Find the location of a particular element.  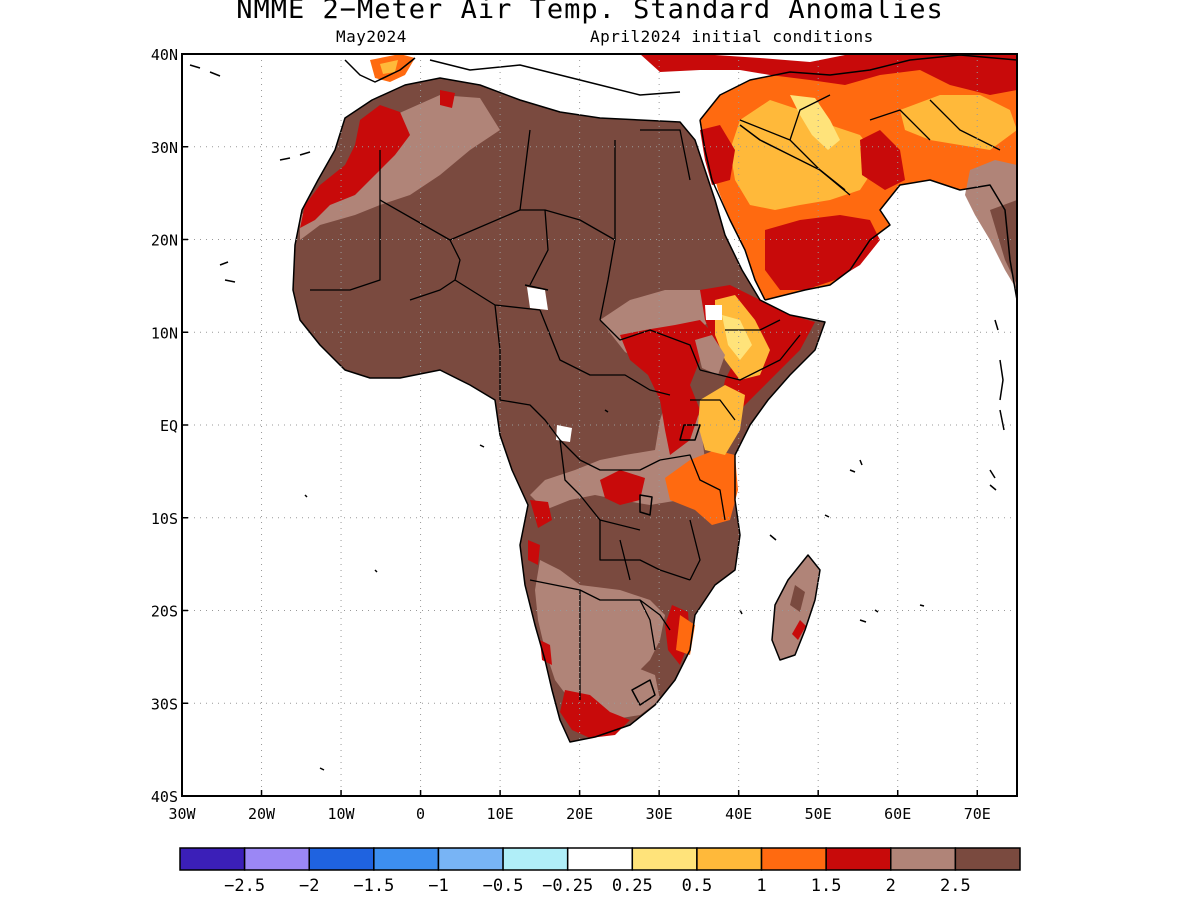

colorbar-label: −0.5 is located at coordinates (503, 886).